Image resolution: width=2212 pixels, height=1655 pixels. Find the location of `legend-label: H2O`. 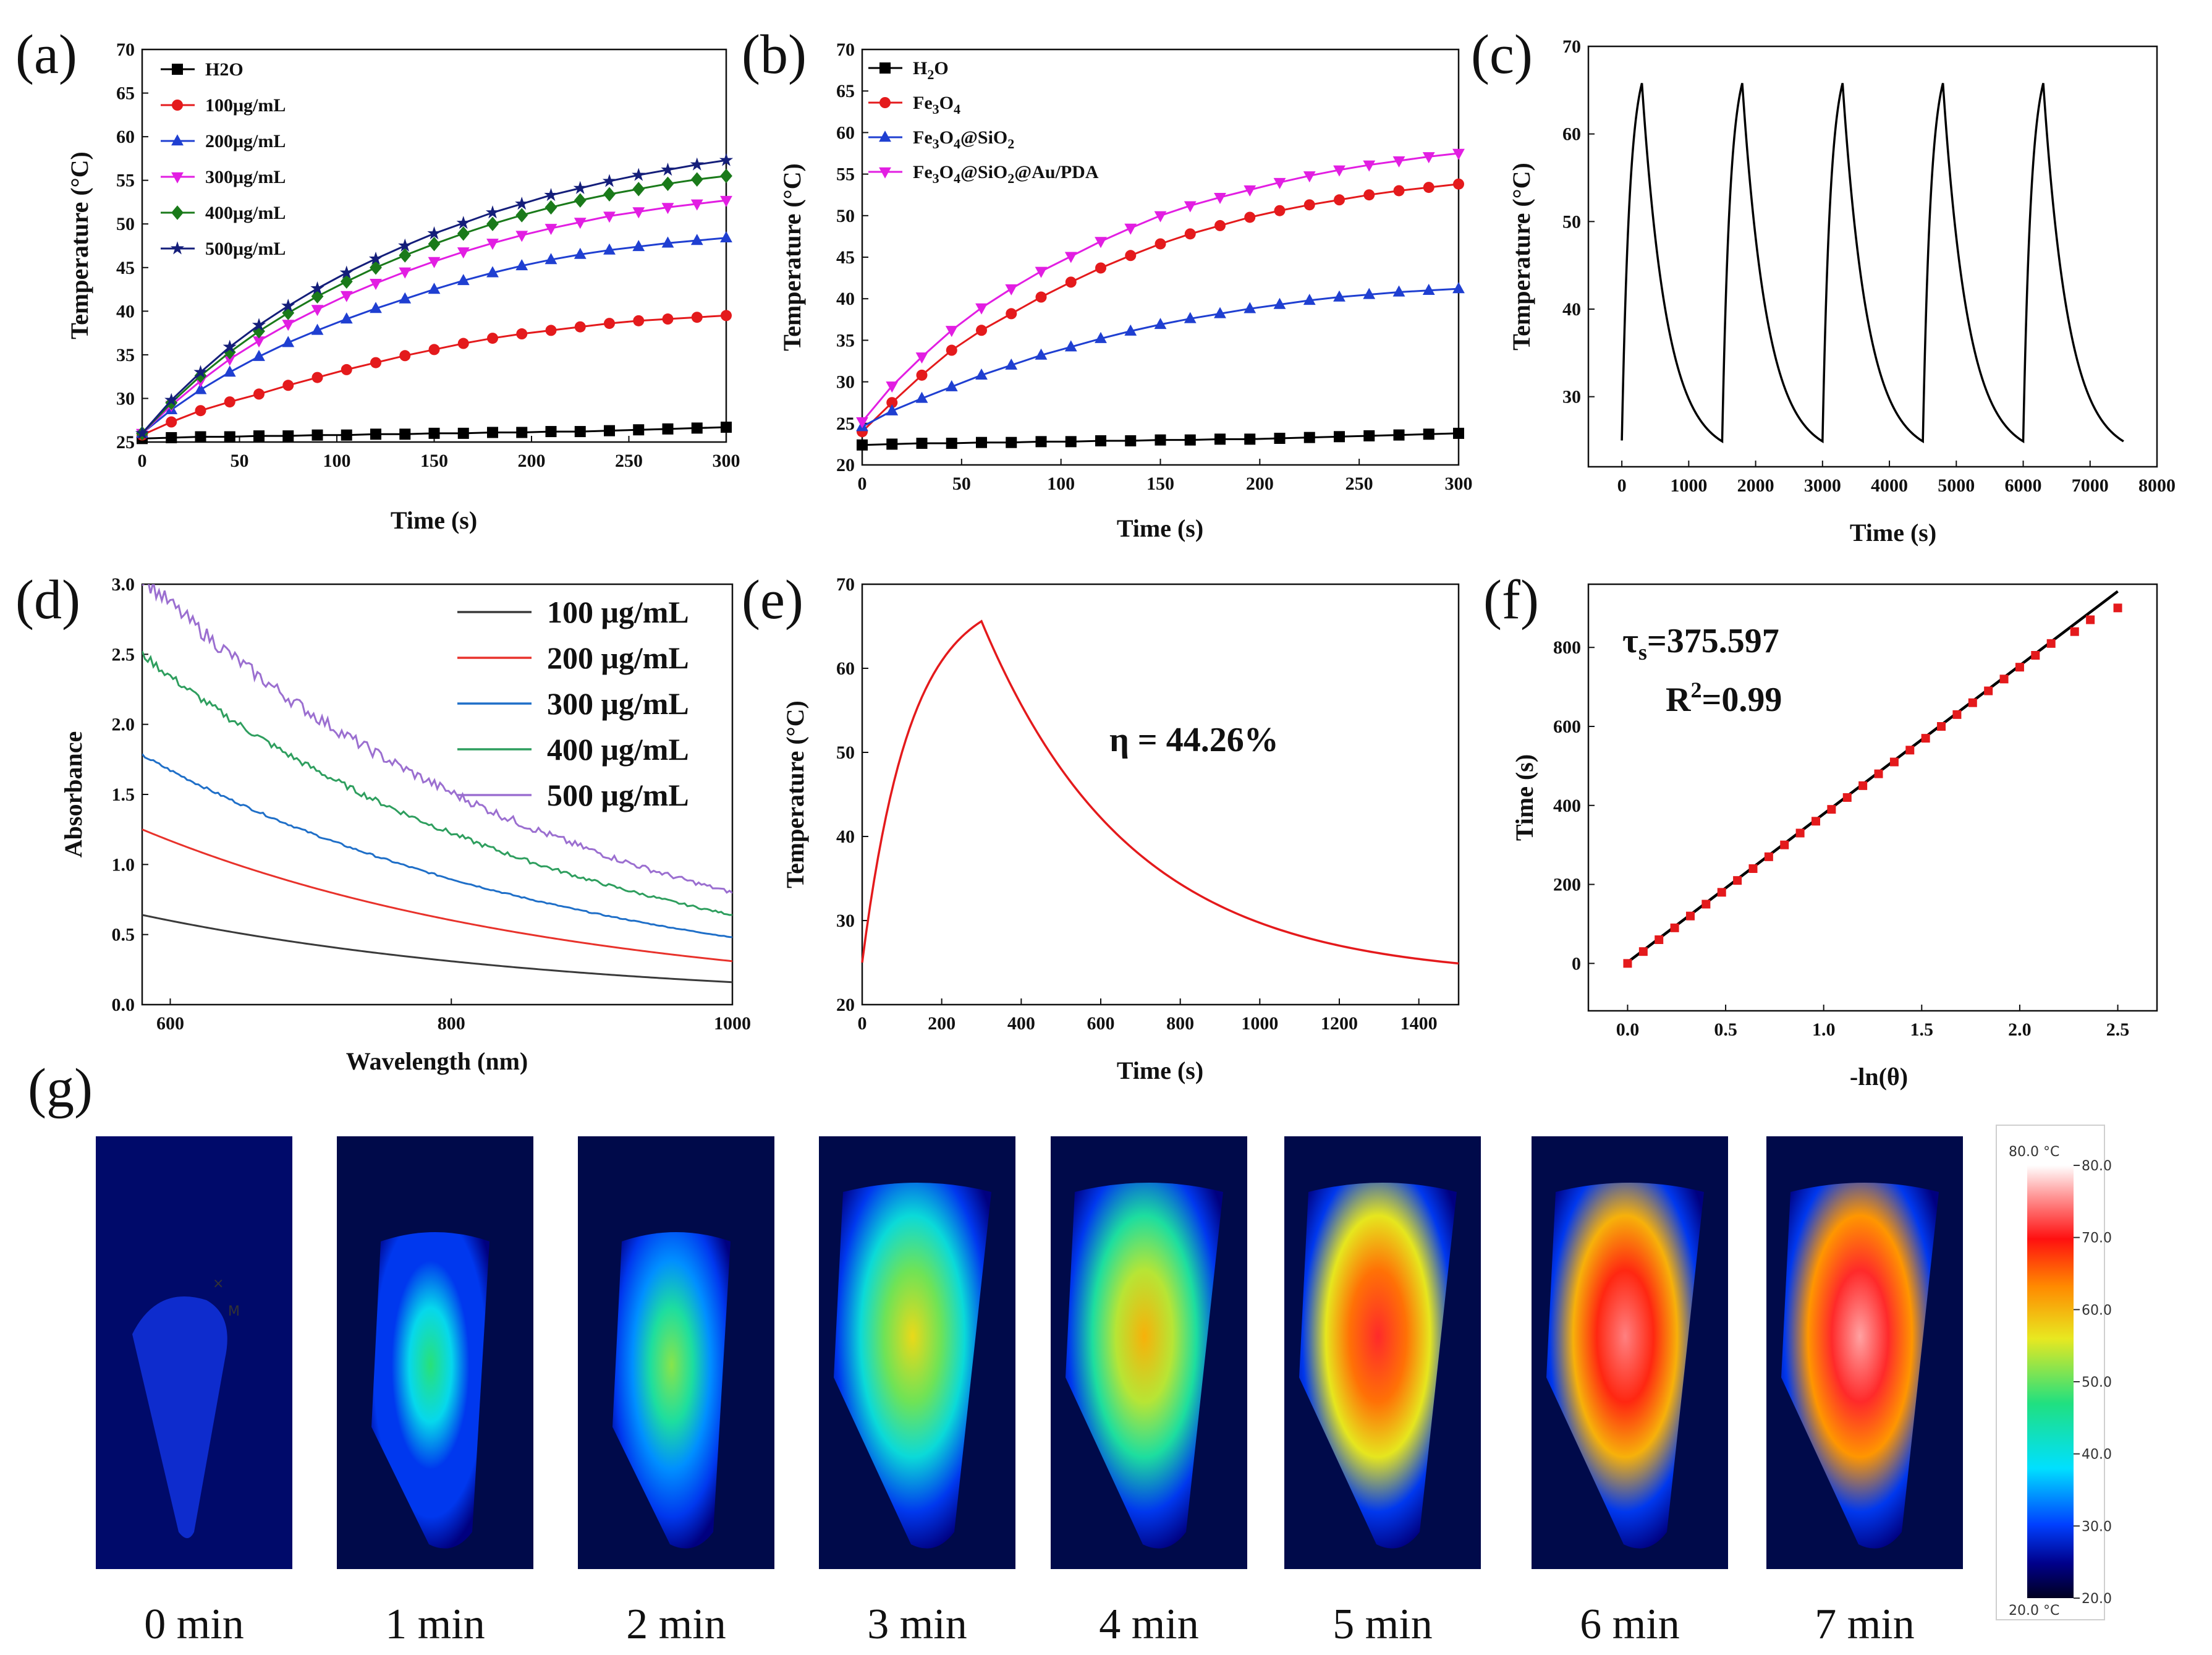

legend-label: H2O is located at coordinates (931, 70).